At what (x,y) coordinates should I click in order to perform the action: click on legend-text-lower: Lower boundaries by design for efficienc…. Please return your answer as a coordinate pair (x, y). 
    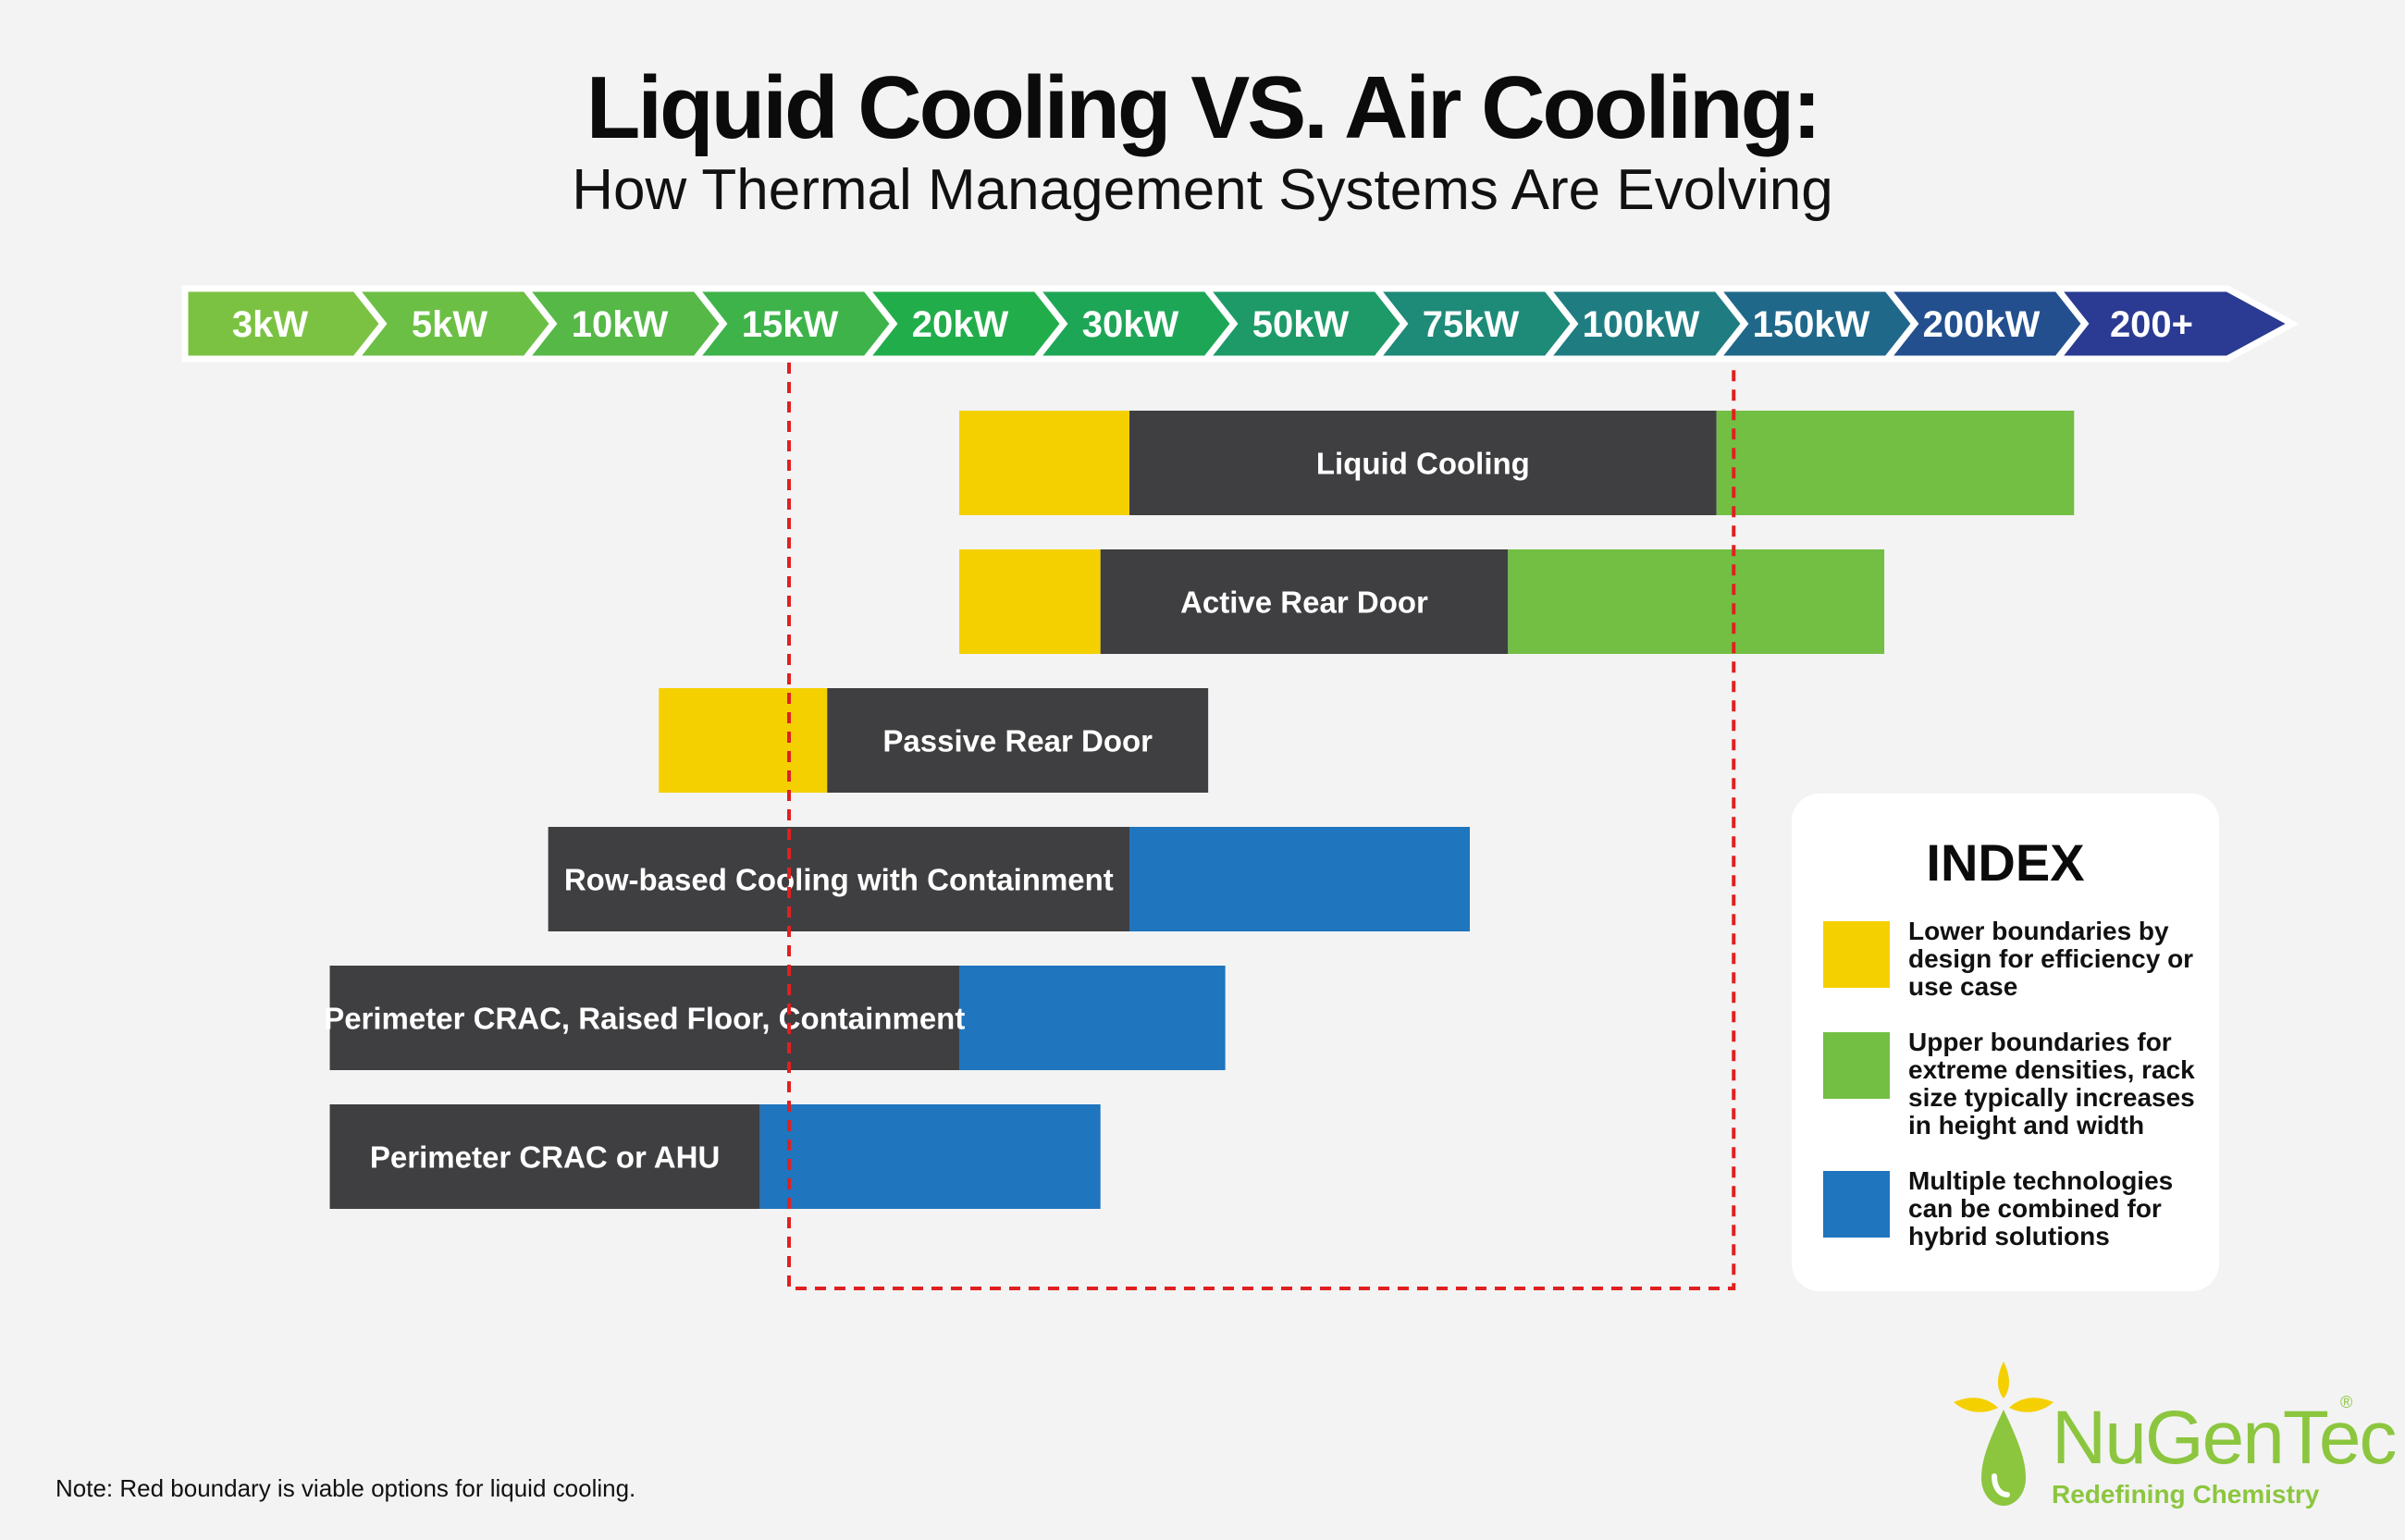
    Looking at the image, I should click on (2051, 959).